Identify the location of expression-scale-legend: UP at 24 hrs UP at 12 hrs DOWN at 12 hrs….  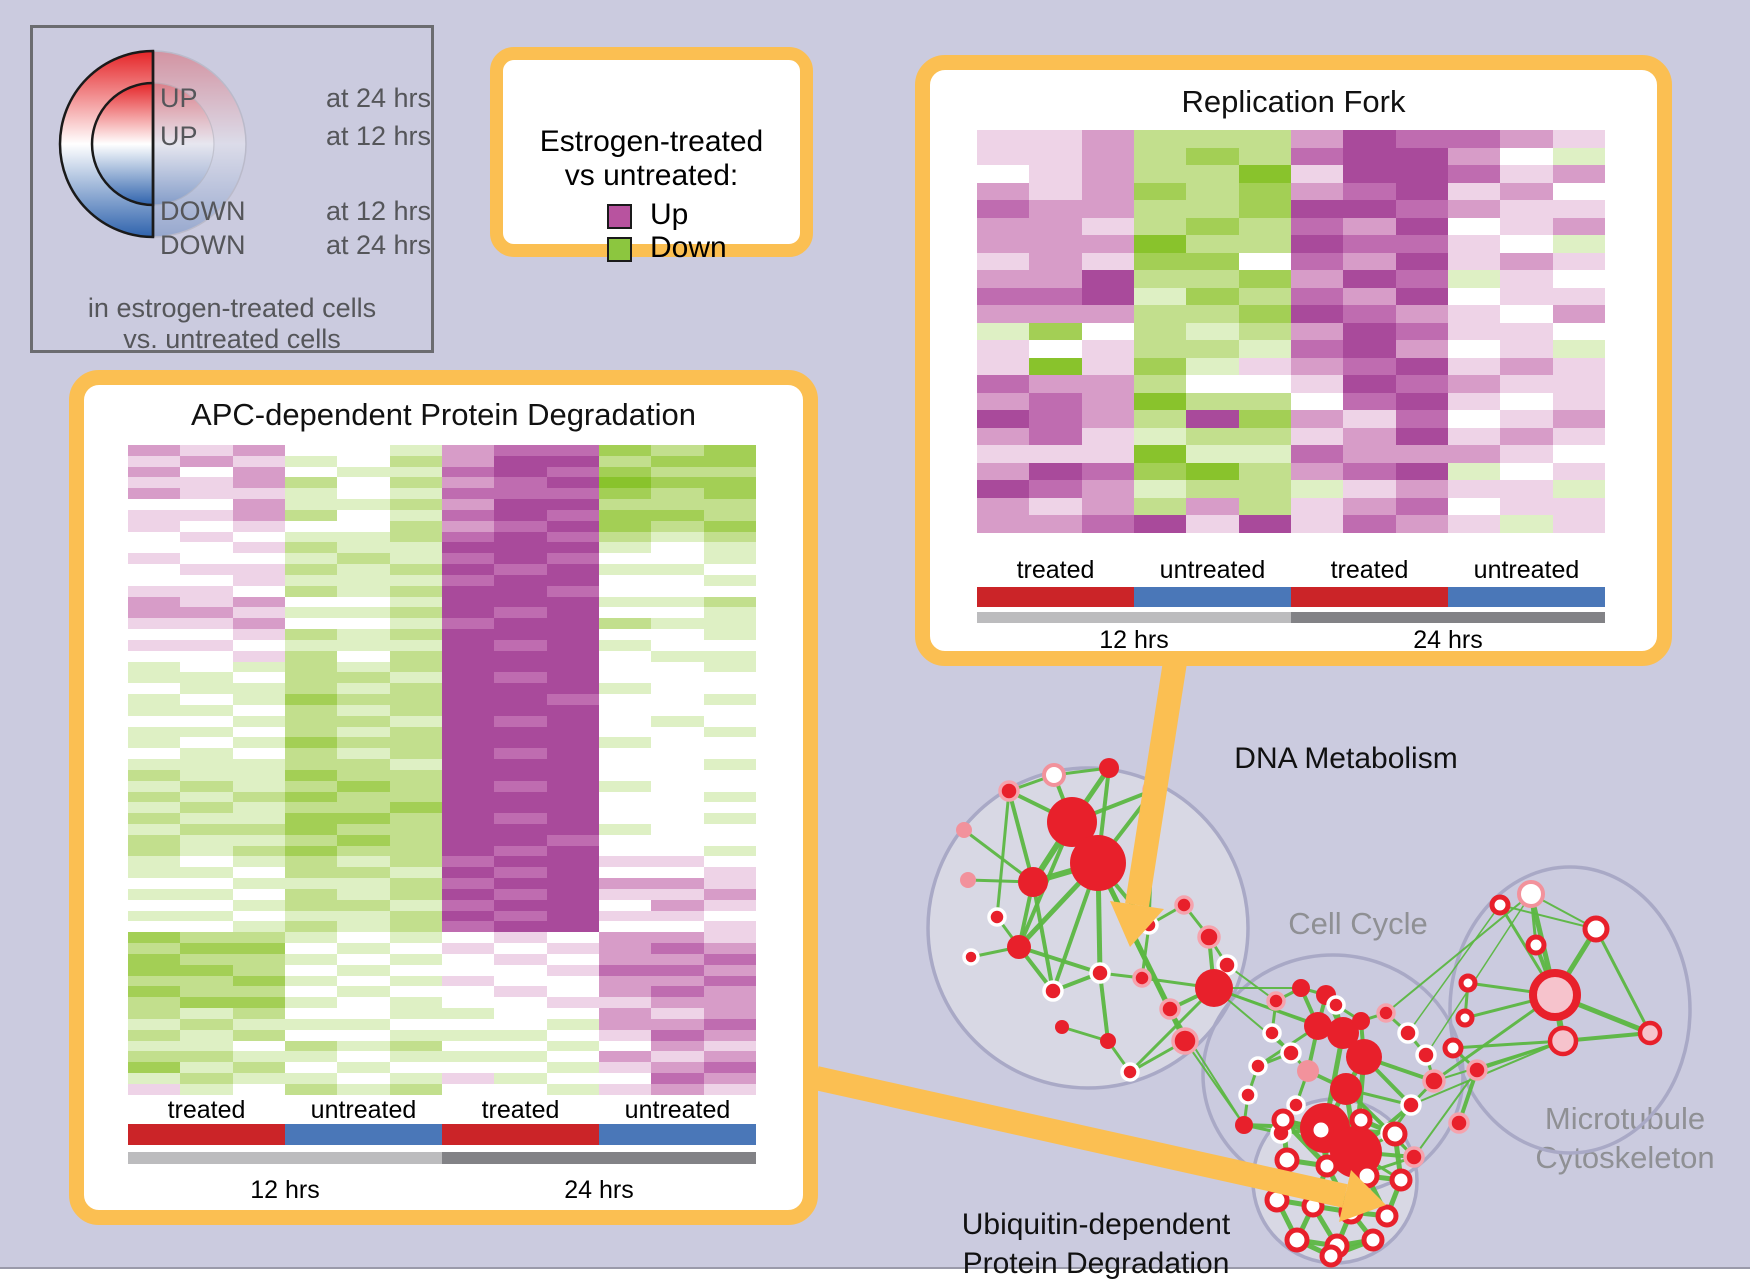
(232, 189).